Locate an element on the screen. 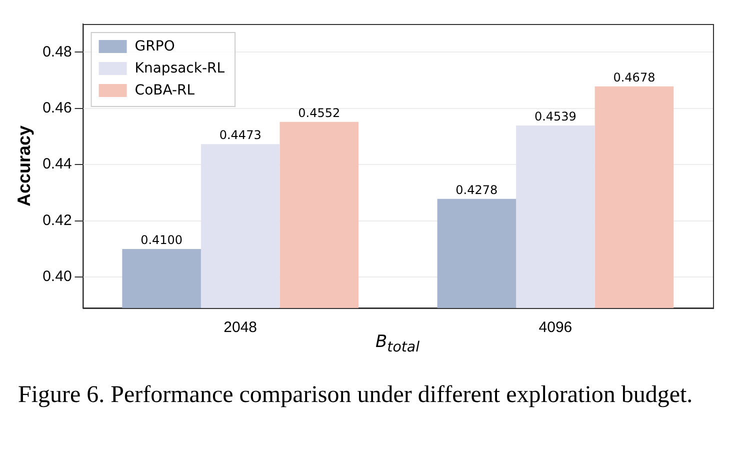 This screenshot has height=459, width=735. data-label: 0.4278 is located at coordinates (477, 190).